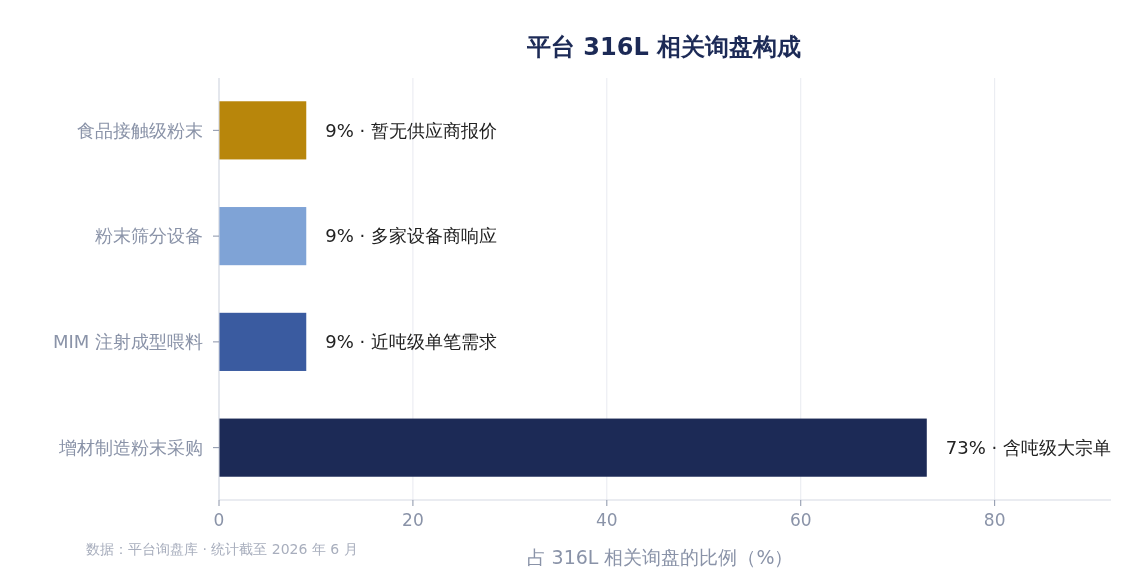 The image size is (1140, 584). What do you see at coordinates (219, 520) in the screenshot?
I see `x-tick-label: 0` at bounding box center [219, 520].